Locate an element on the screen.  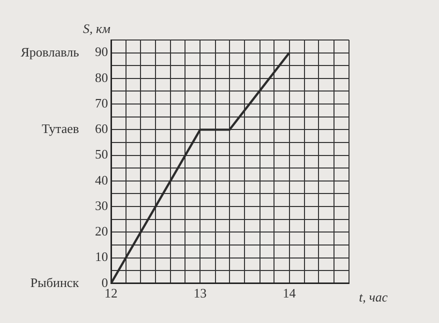
text: Тутаев is located at coordinates (60, 128).